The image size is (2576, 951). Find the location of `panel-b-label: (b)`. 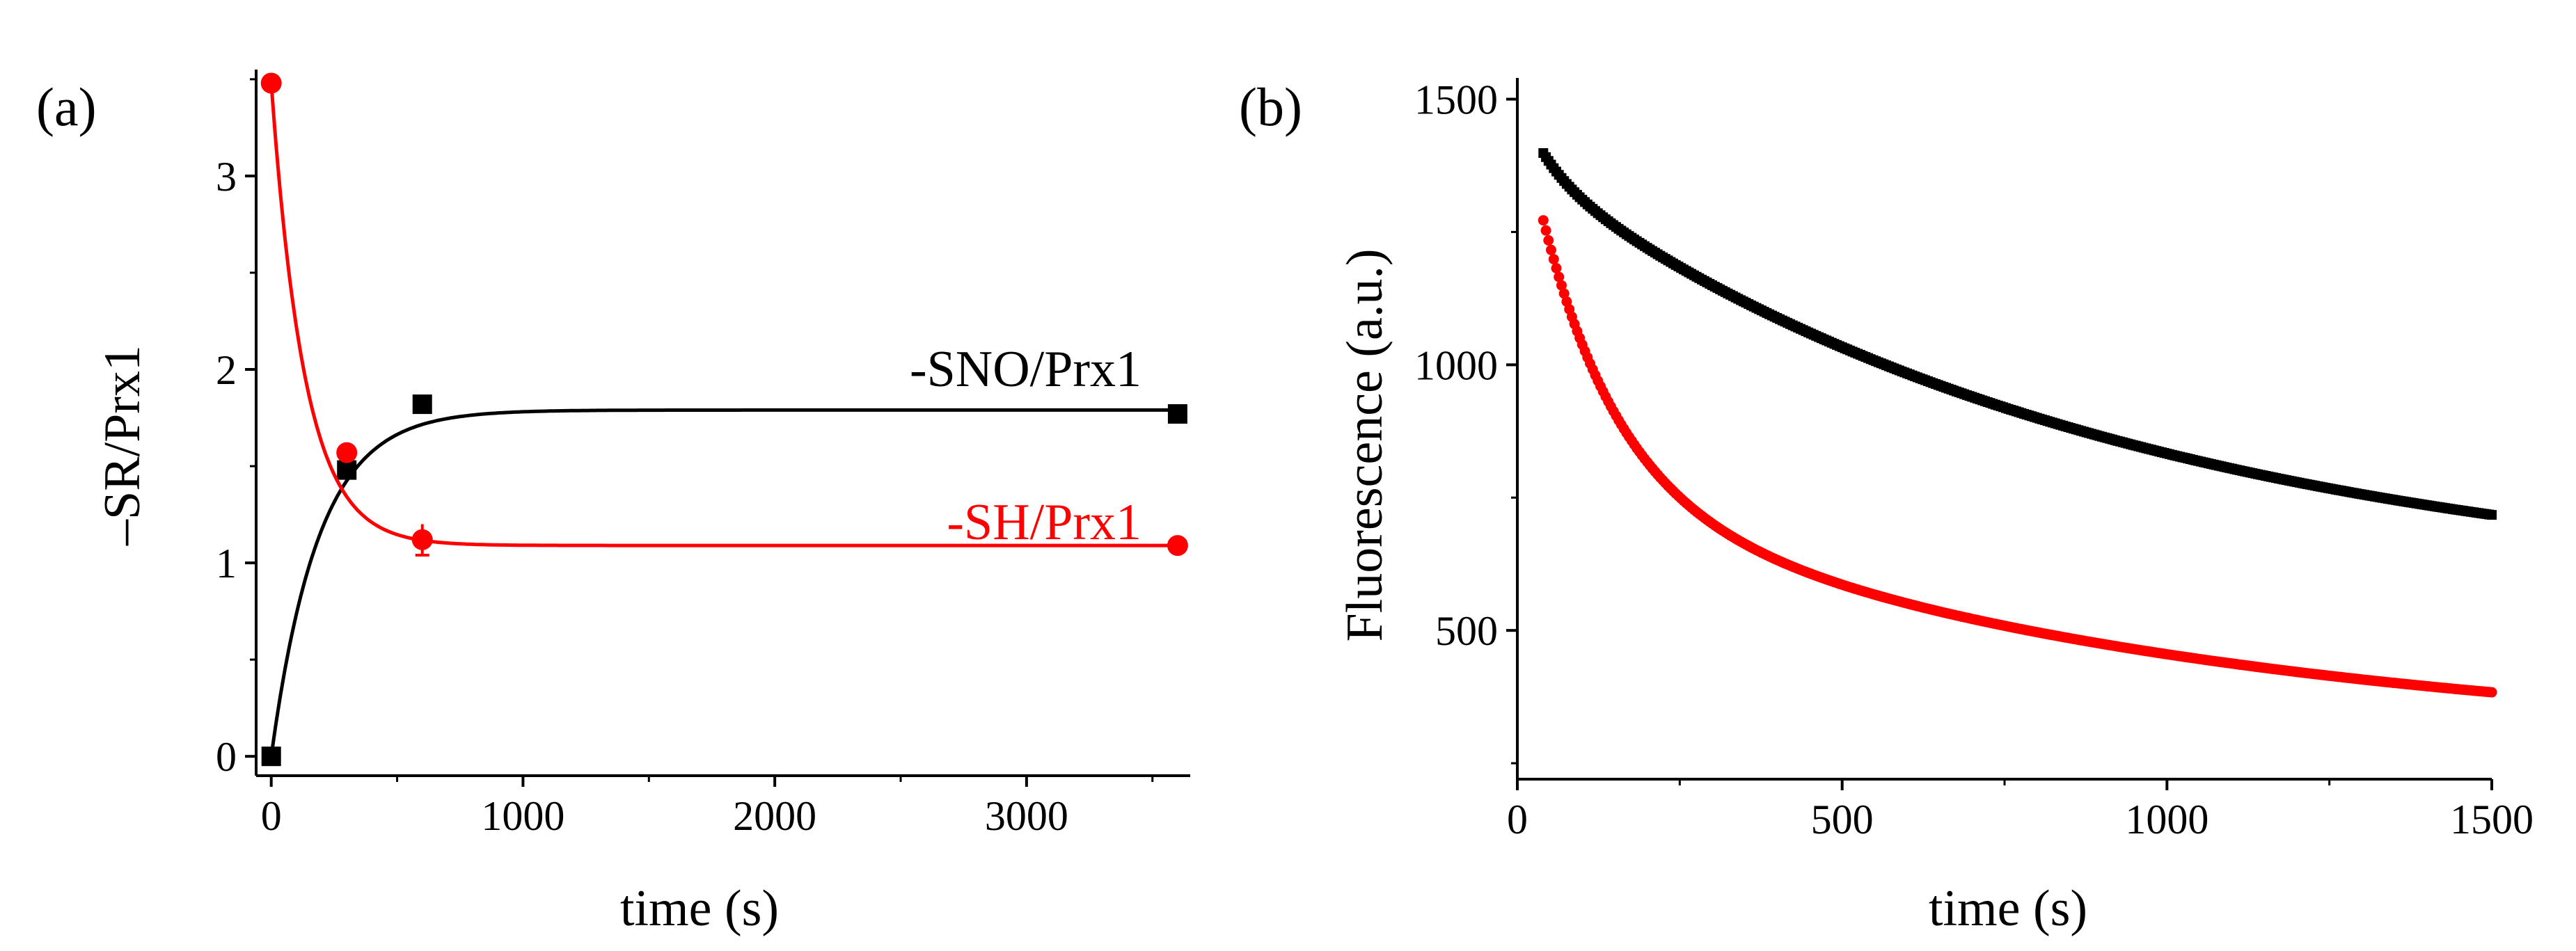

panel-b-label: (b) is located at coordinates (1270, 107).